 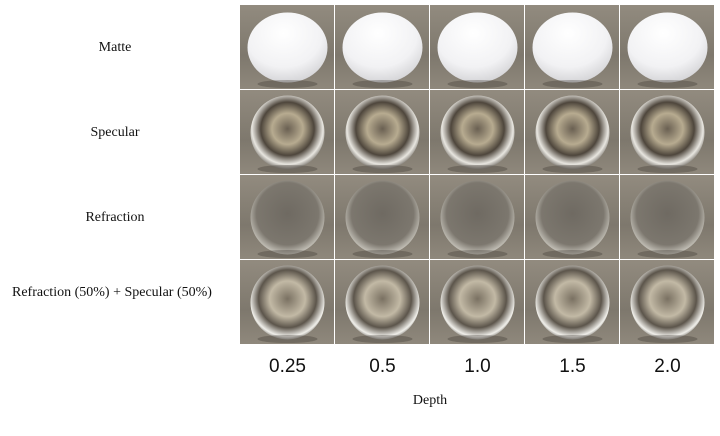 I want to click on column-label: 0.25, so click(x=287, y=366).